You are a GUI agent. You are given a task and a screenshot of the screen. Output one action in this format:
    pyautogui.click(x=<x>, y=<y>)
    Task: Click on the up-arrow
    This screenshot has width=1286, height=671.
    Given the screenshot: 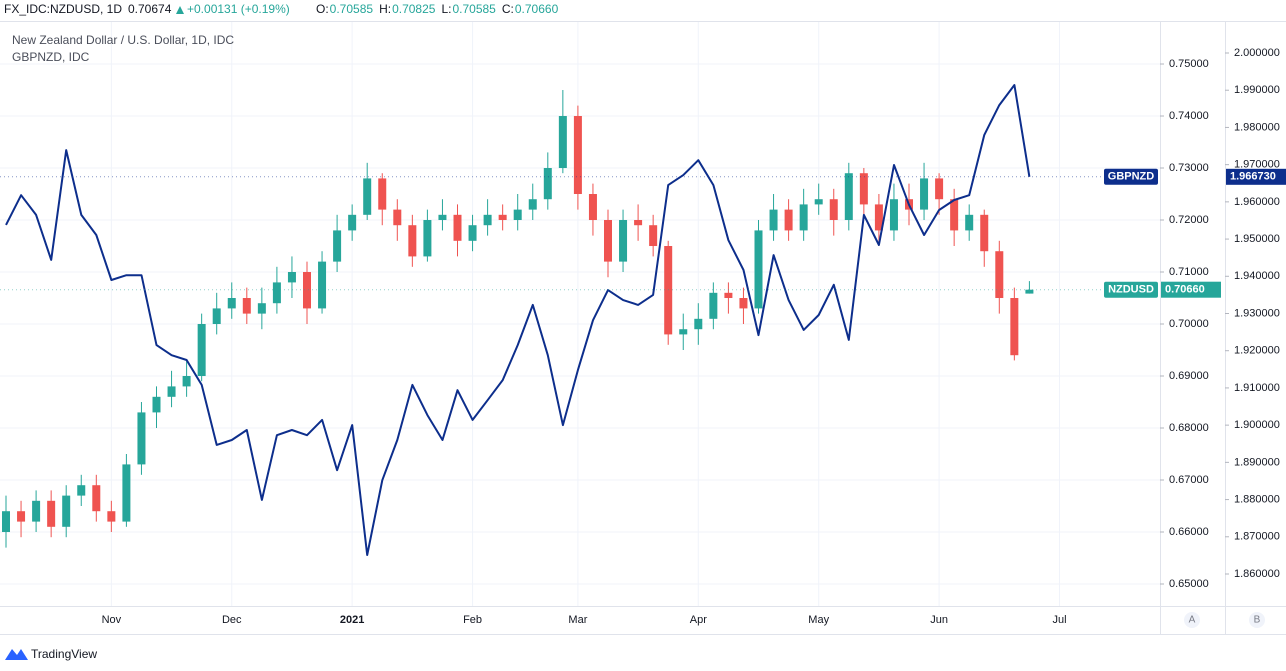 What is the action you would take?
    pyautogui.click(x=180, y=10)
    